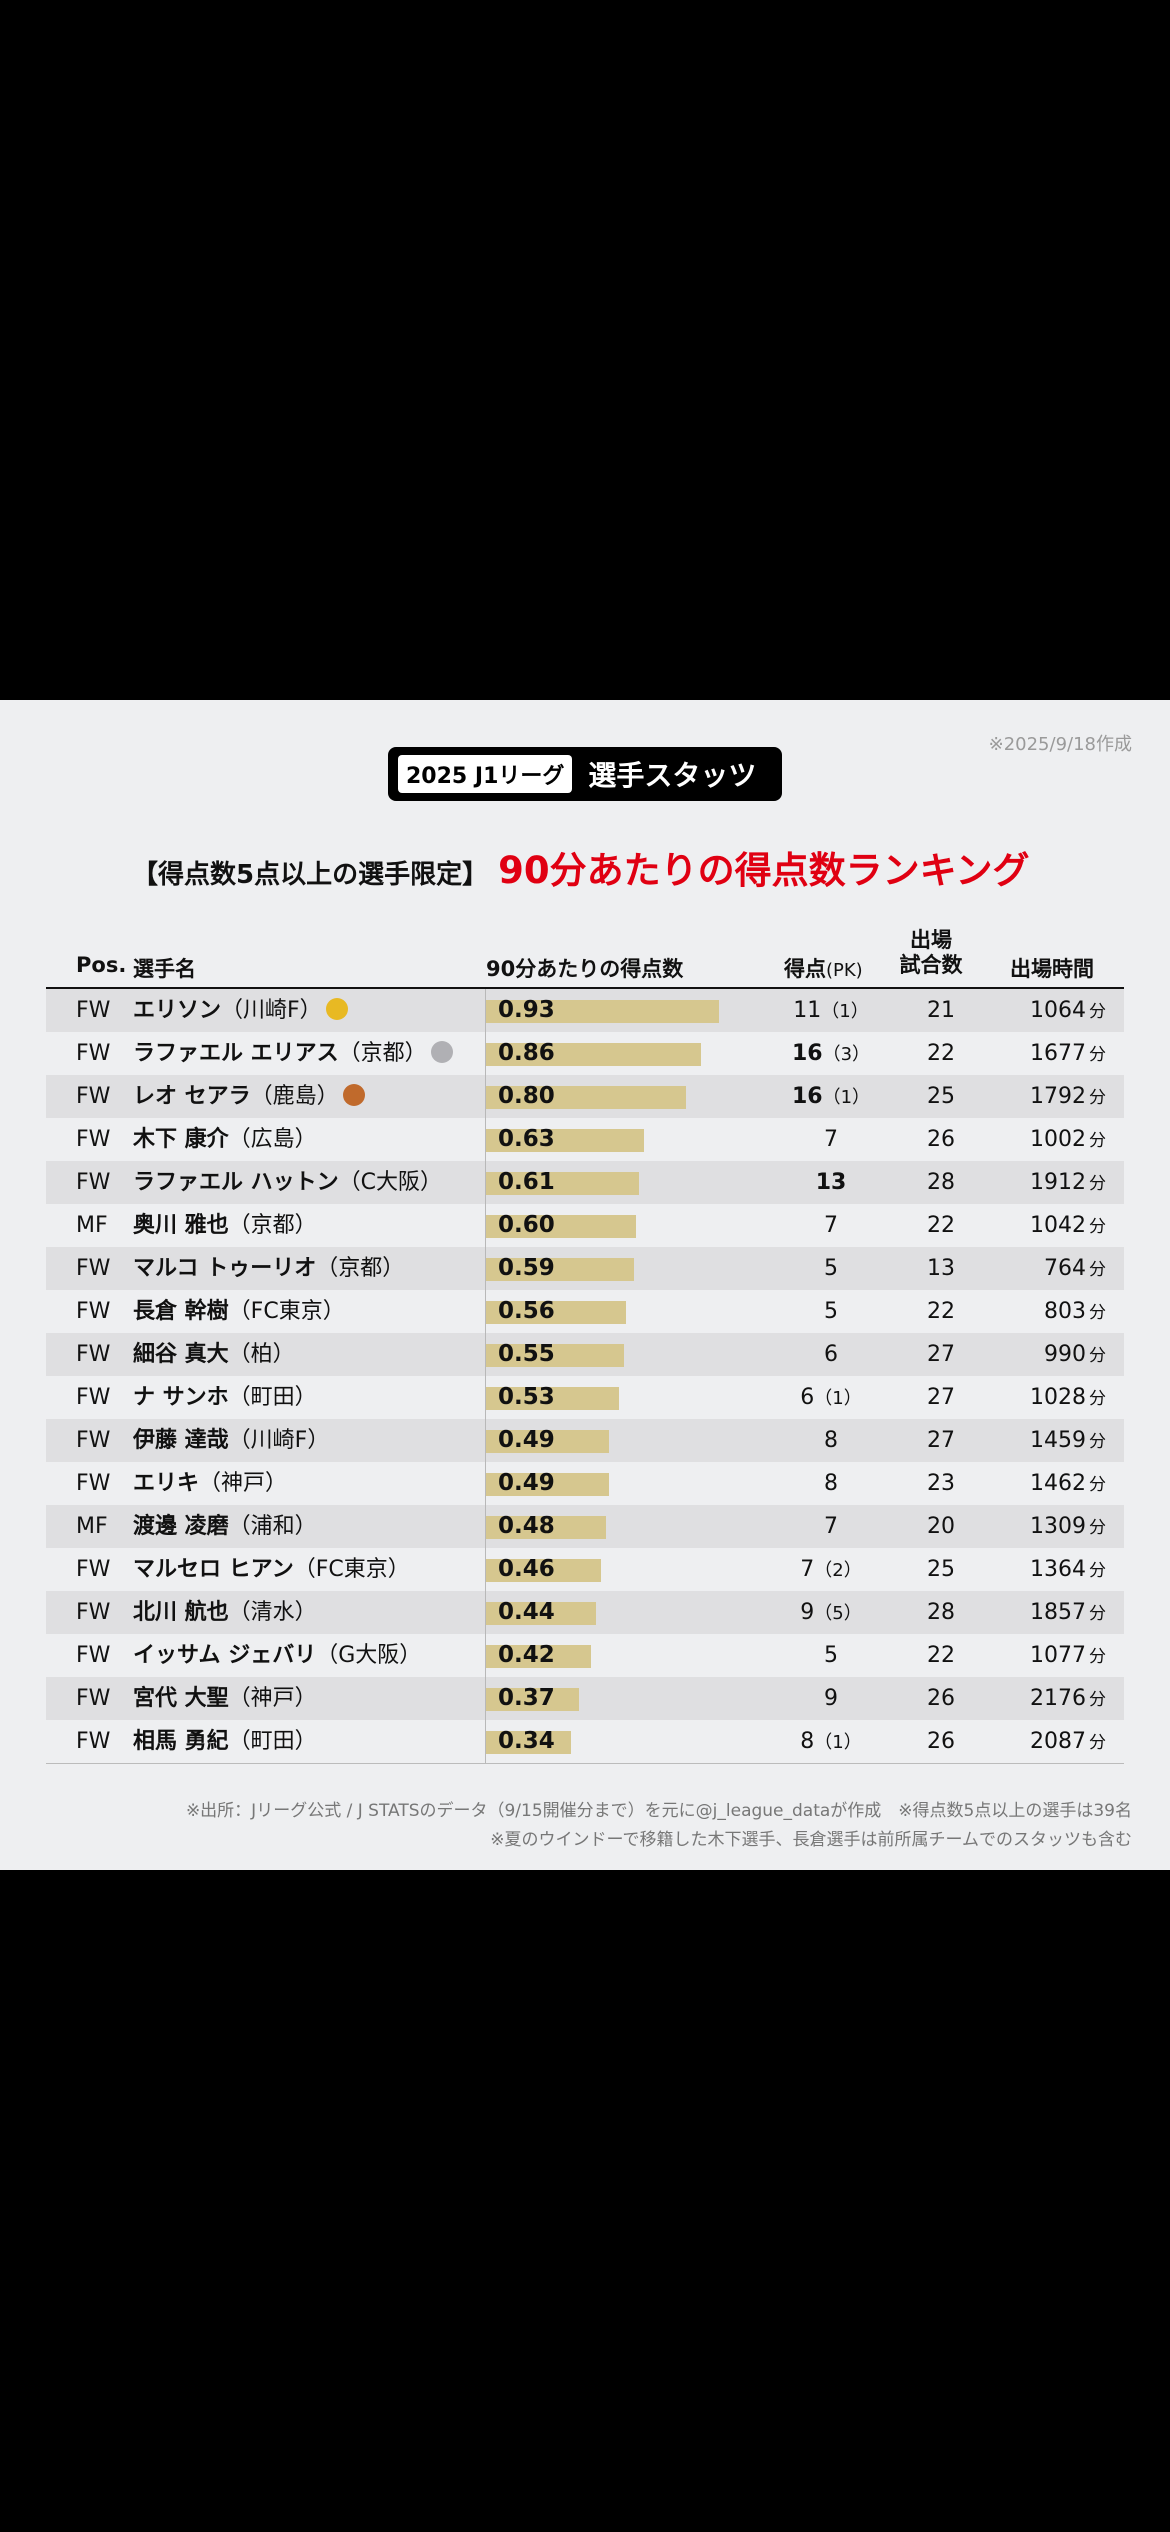  What do you see at coordinates (225, 1225) in the screenshot?
I see `player-name-cell: 奥川 雅也（京都）` at bounding box center [225, 1225].